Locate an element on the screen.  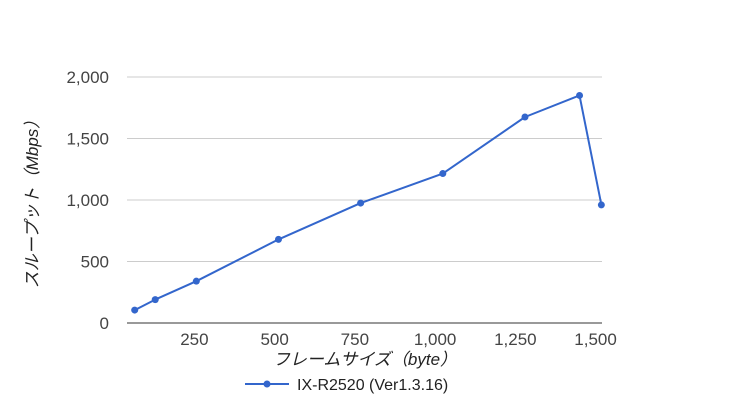
legend-label: IX-R2520 (Ver1.3.16) is located at coordinates (372, 385).